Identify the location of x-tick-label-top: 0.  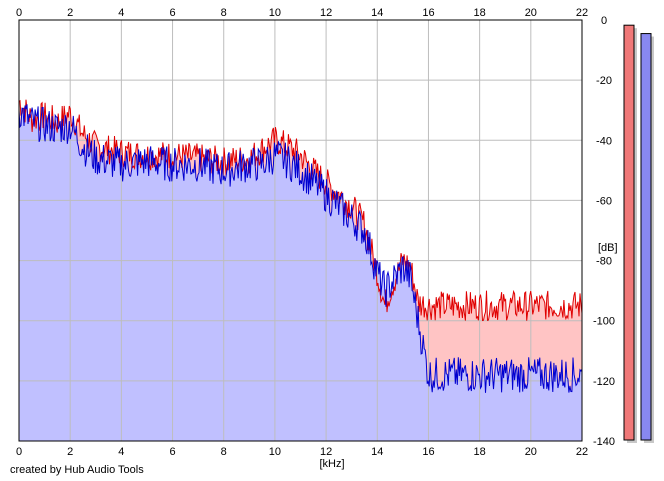
(19, 13).